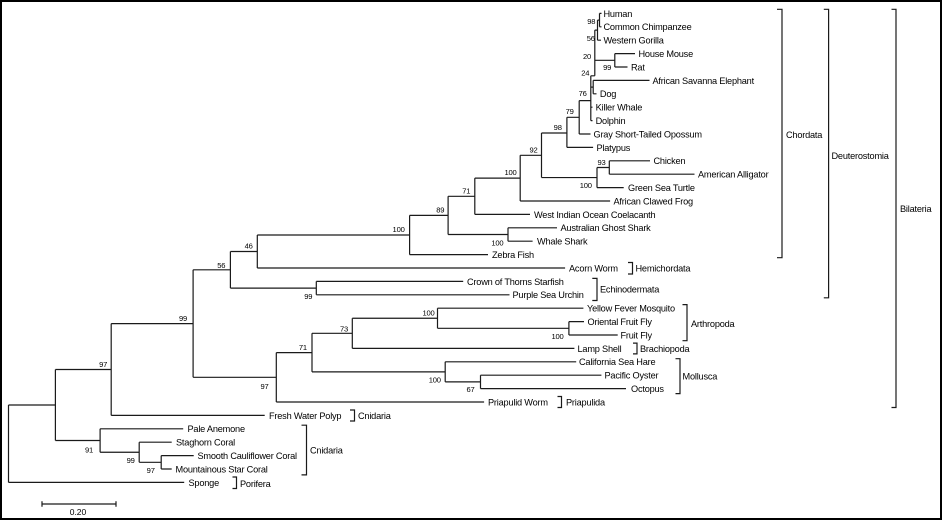  Describe the element at coordinates (256, 484) in the screenshot. I see `svg-text: Porifera` at that location.